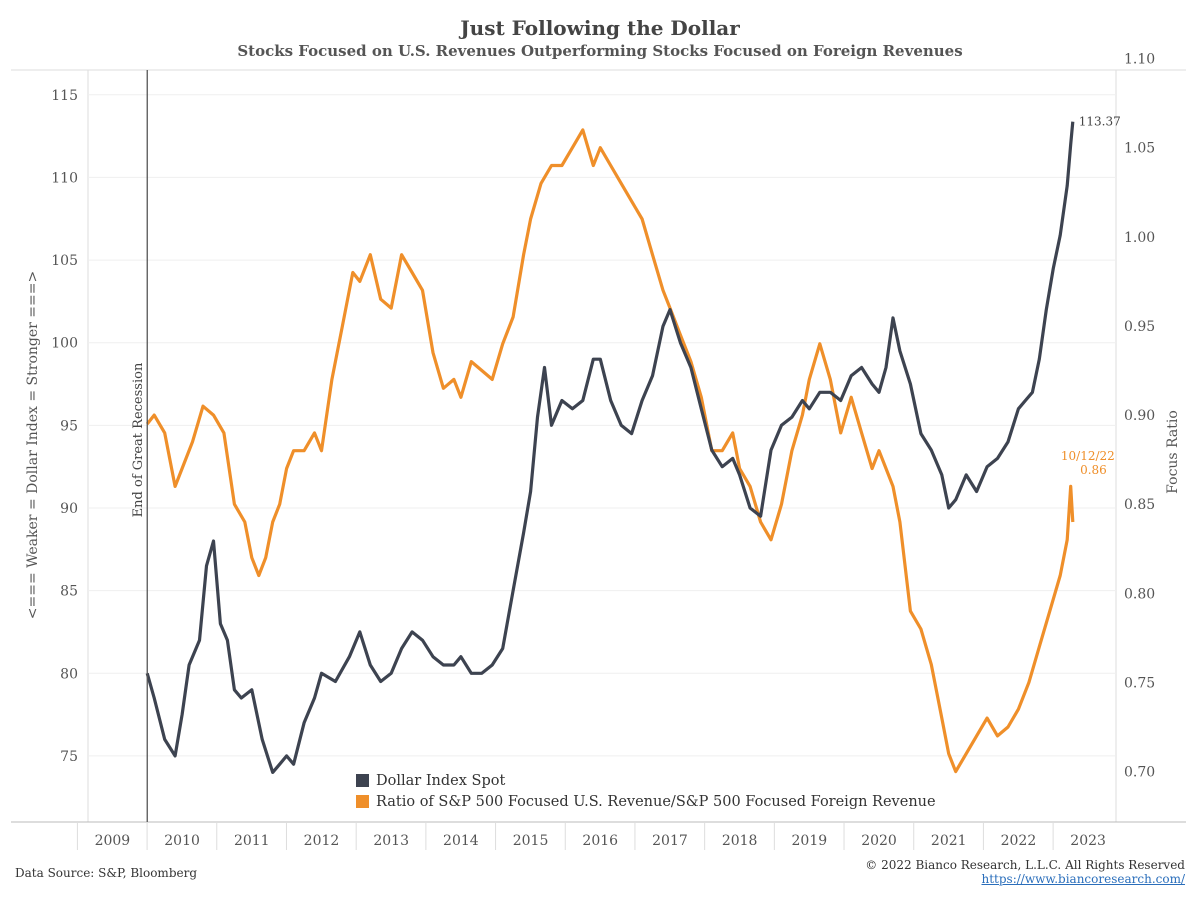  What do you see at coordinates (1083, 879) in the screenshot?
I see `website-link: https://www.biancoresearch.com/` at bounding box center [1083, 879].